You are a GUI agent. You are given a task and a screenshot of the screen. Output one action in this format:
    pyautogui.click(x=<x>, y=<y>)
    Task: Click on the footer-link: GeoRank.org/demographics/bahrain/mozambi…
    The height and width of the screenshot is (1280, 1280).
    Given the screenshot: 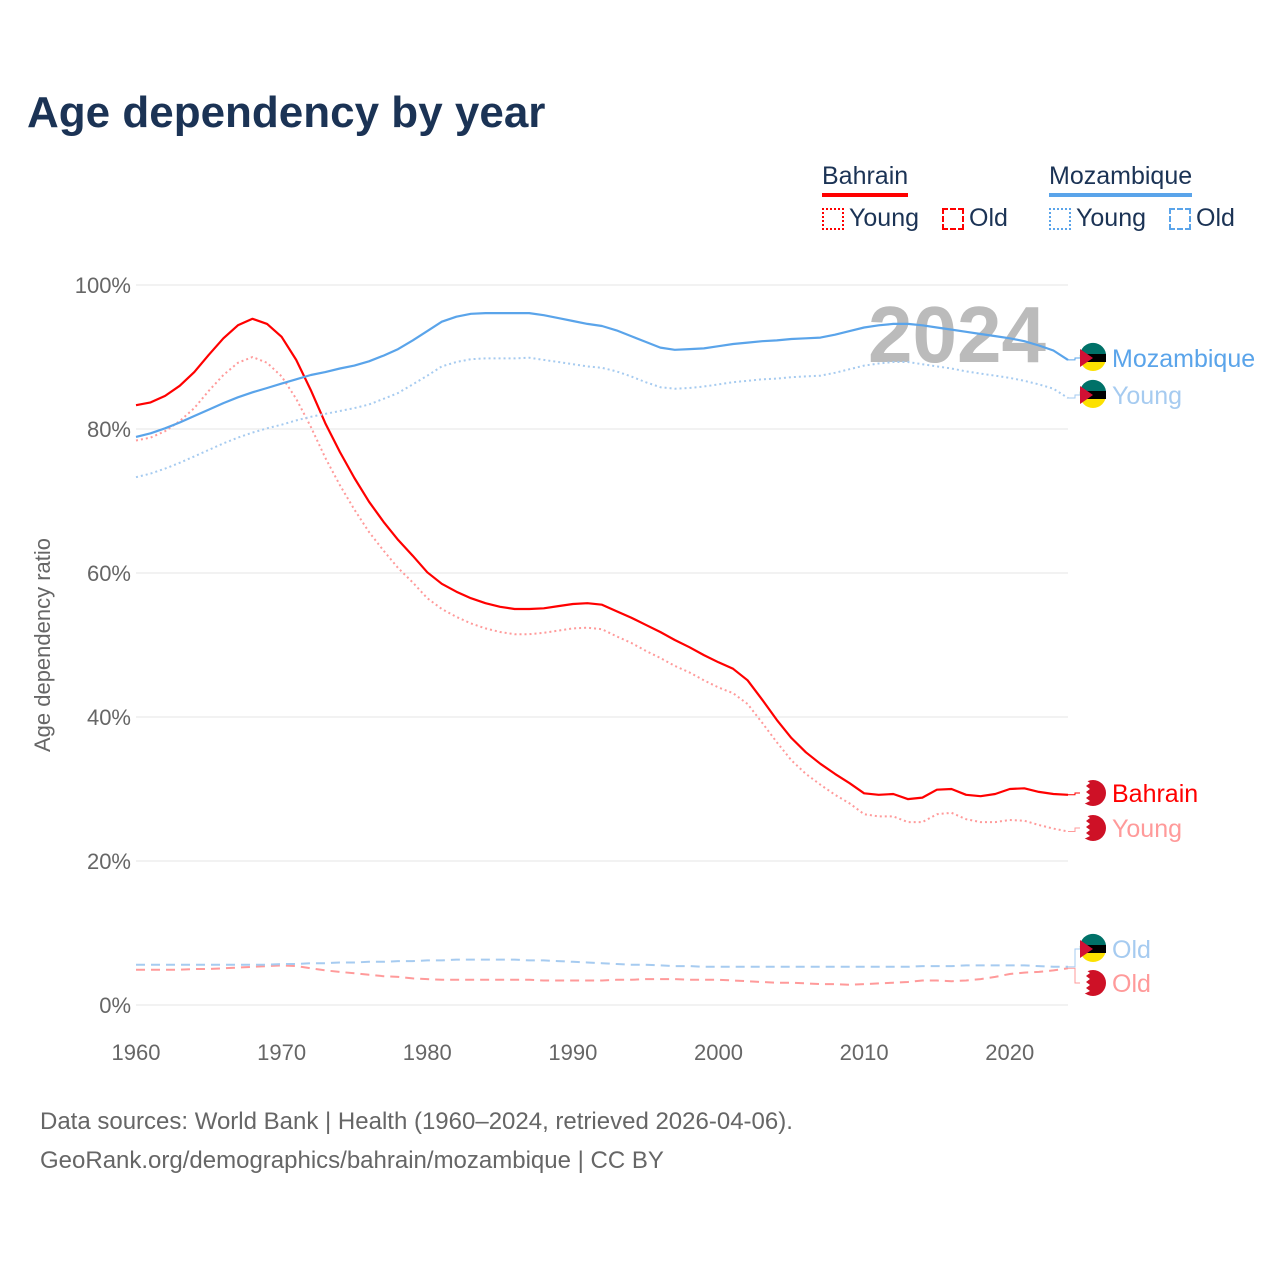 What is the action you would take?
    pyautogui.click(x=352, y=1160)
    